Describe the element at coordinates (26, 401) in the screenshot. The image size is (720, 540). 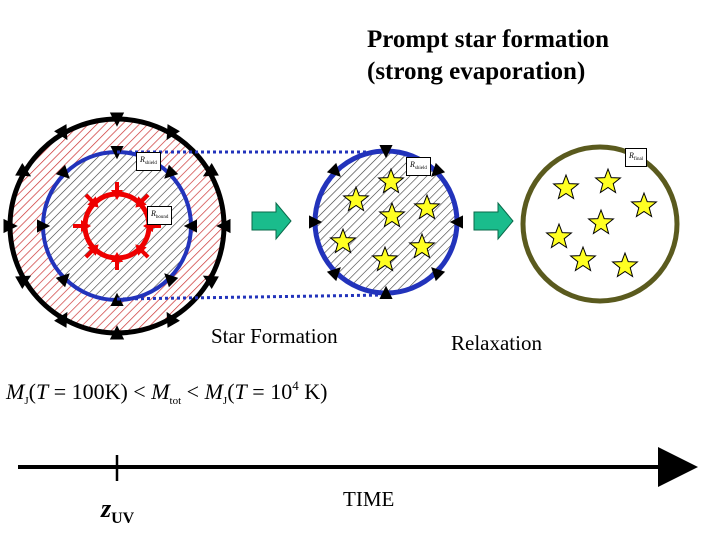
I see `j-sub-left: J` at that location.